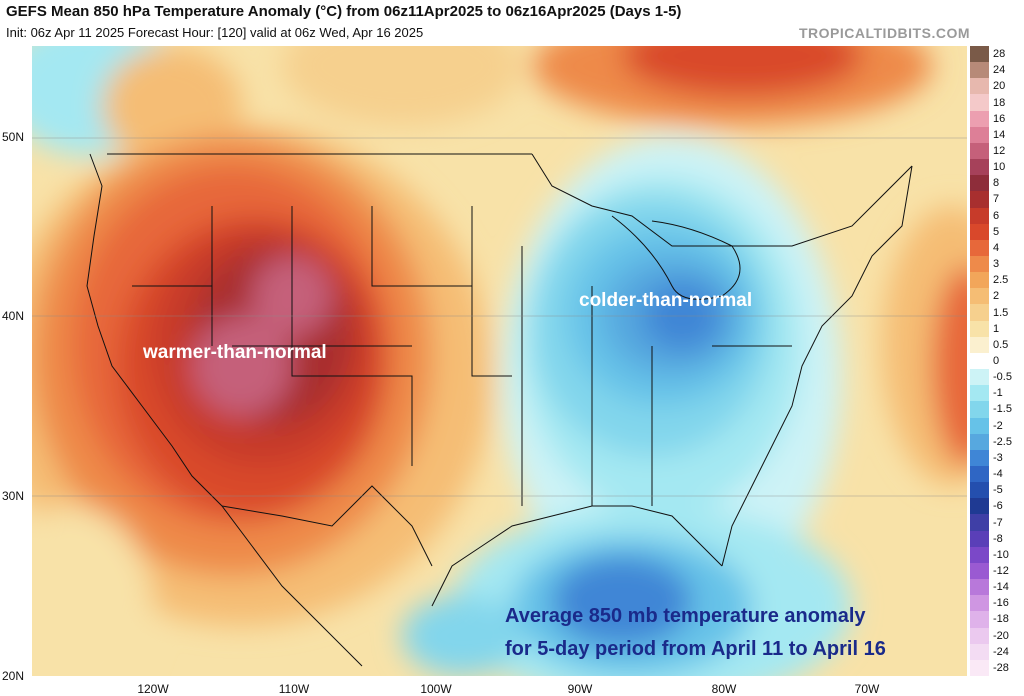 Image resolution: width=1024 pixels, height=696 pixels. Describe the element at coordinates (13, 316) in the screenshot. I see `lat-label-40n: 40N` at that location.